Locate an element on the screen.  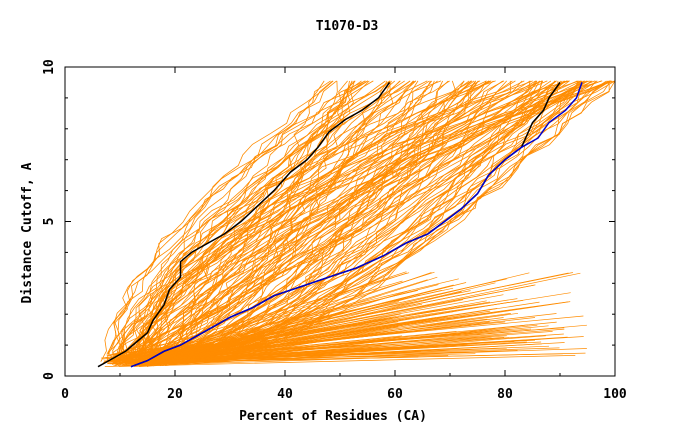
x-tick-label: 60 is located at coordinates (395, 394).